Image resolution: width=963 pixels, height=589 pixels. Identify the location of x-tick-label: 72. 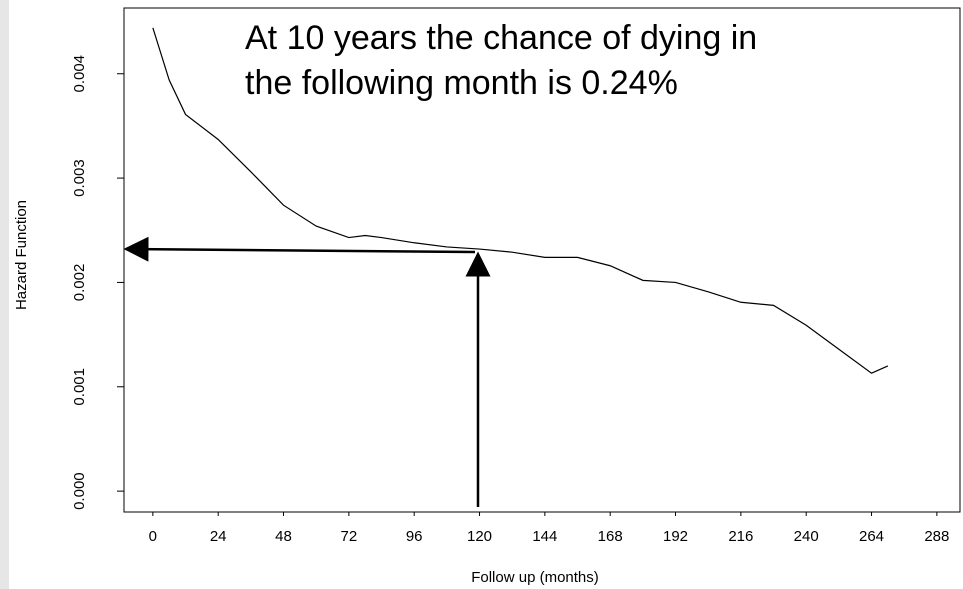
(349, 536).